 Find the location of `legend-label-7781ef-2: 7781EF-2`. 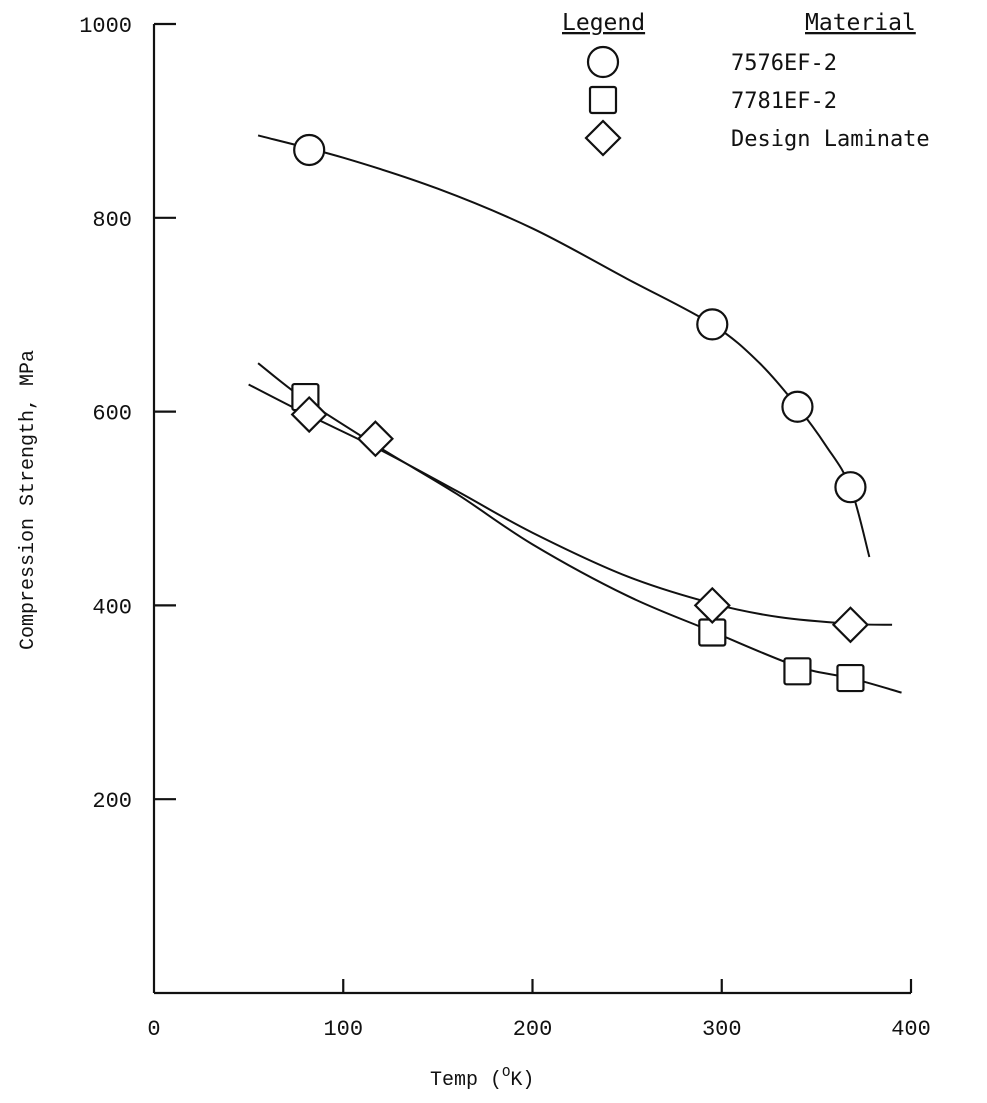

legend-label-7781ef-2: 7781EF-2 is located at coordinates (784, 101).